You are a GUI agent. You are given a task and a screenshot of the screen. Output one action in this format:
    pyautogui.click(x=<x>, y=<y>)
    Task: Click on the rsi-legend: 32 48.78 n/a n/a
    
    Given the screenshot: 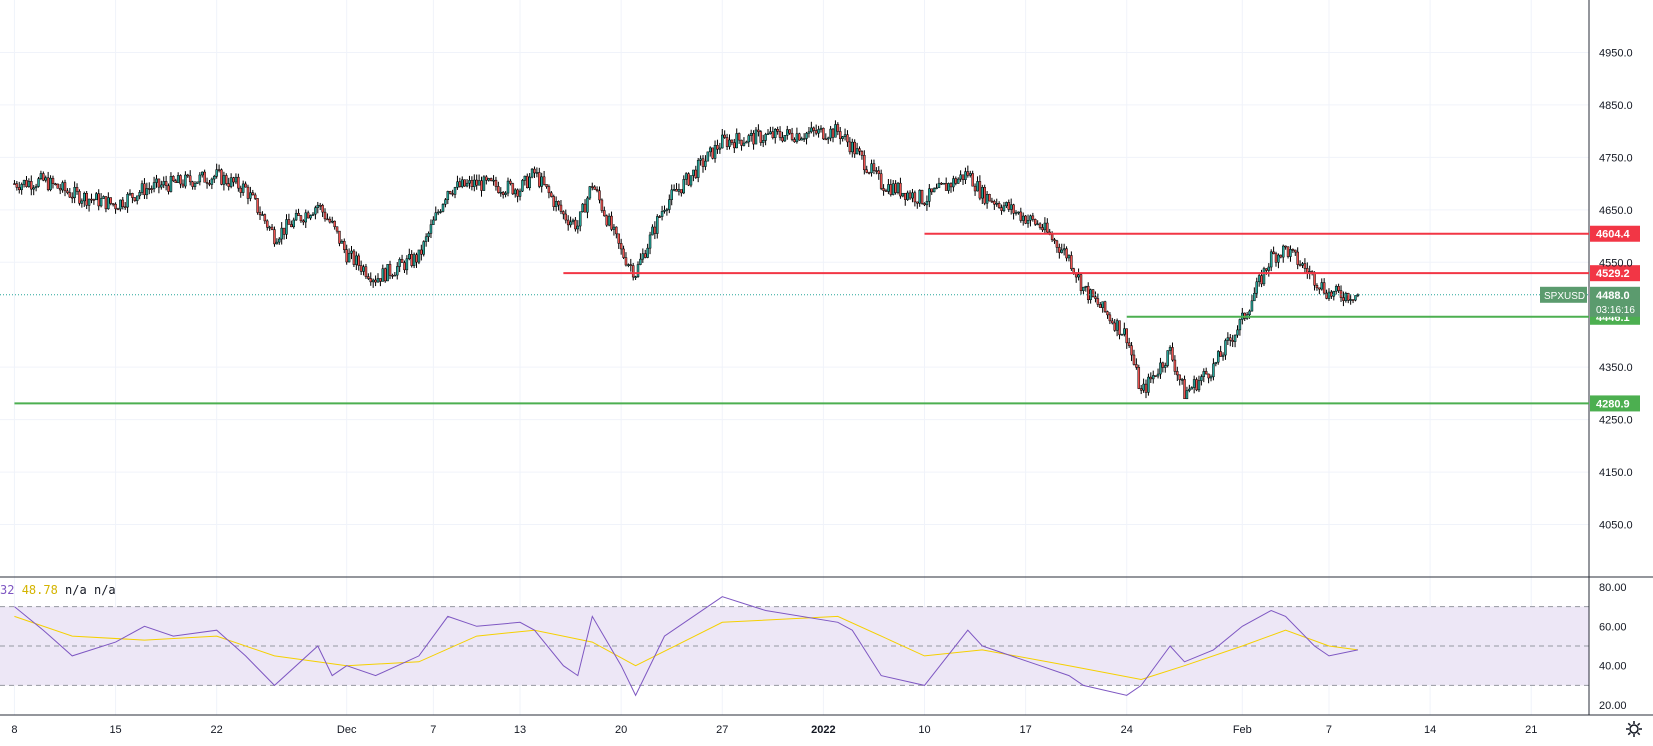 What is the action you would take?
    pyautogui.click(x=58, y=590)
    